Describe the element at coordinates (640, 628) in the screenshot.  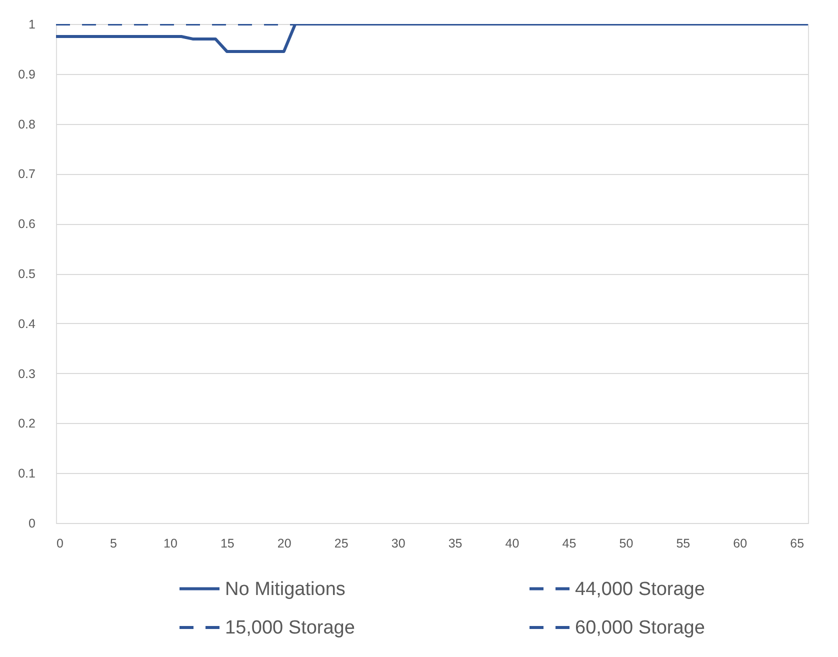
I see `legend-label: 60,000 Storage` at that location.